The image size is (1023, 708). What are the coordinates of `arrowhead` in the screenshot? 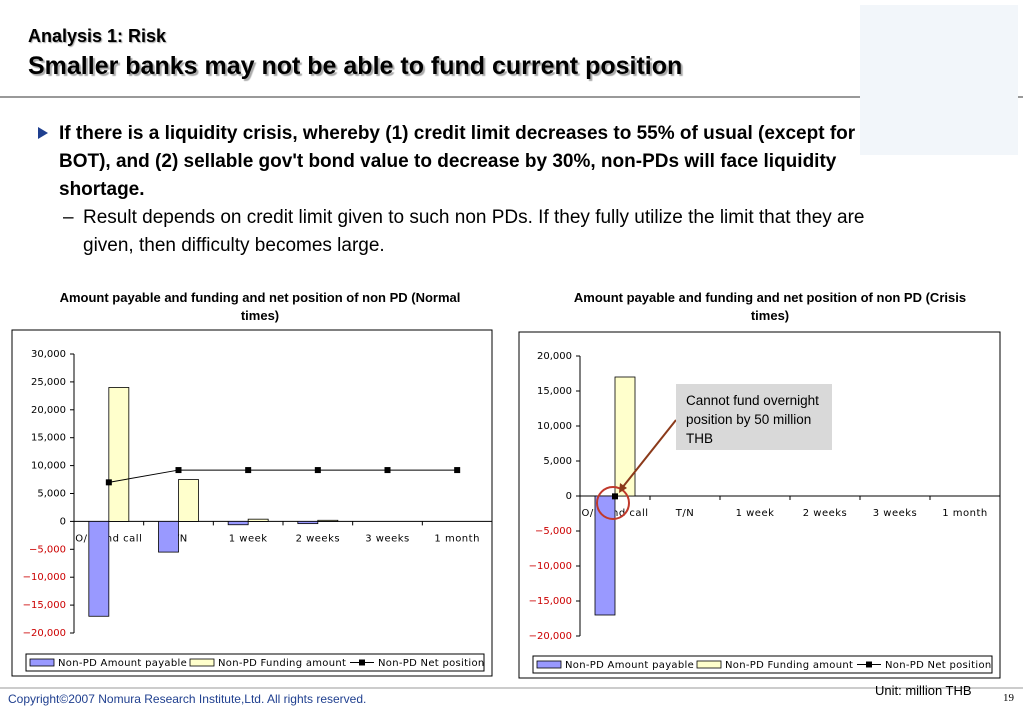 It's located at (623, 488).